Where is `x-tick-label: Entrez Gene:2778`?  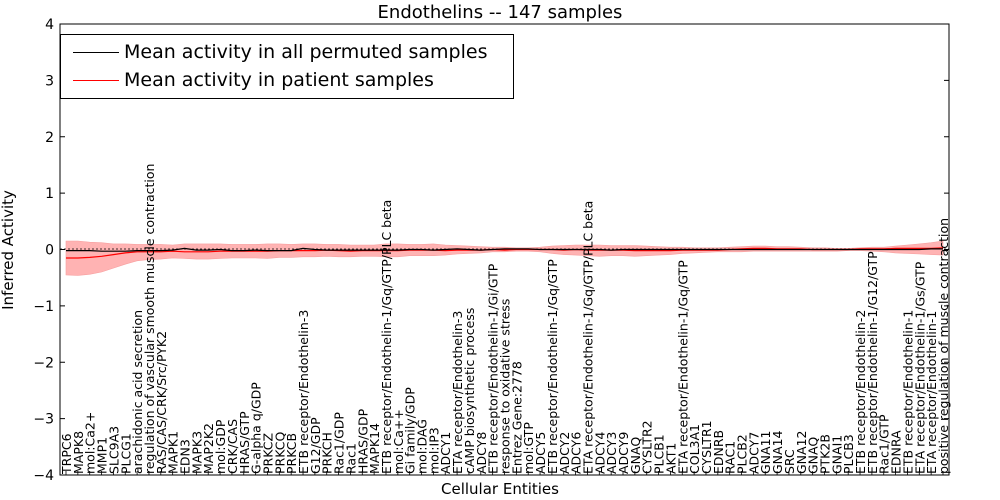 x-tick-label: Entrez Gene:2778 is located at coordinates (516, 417).